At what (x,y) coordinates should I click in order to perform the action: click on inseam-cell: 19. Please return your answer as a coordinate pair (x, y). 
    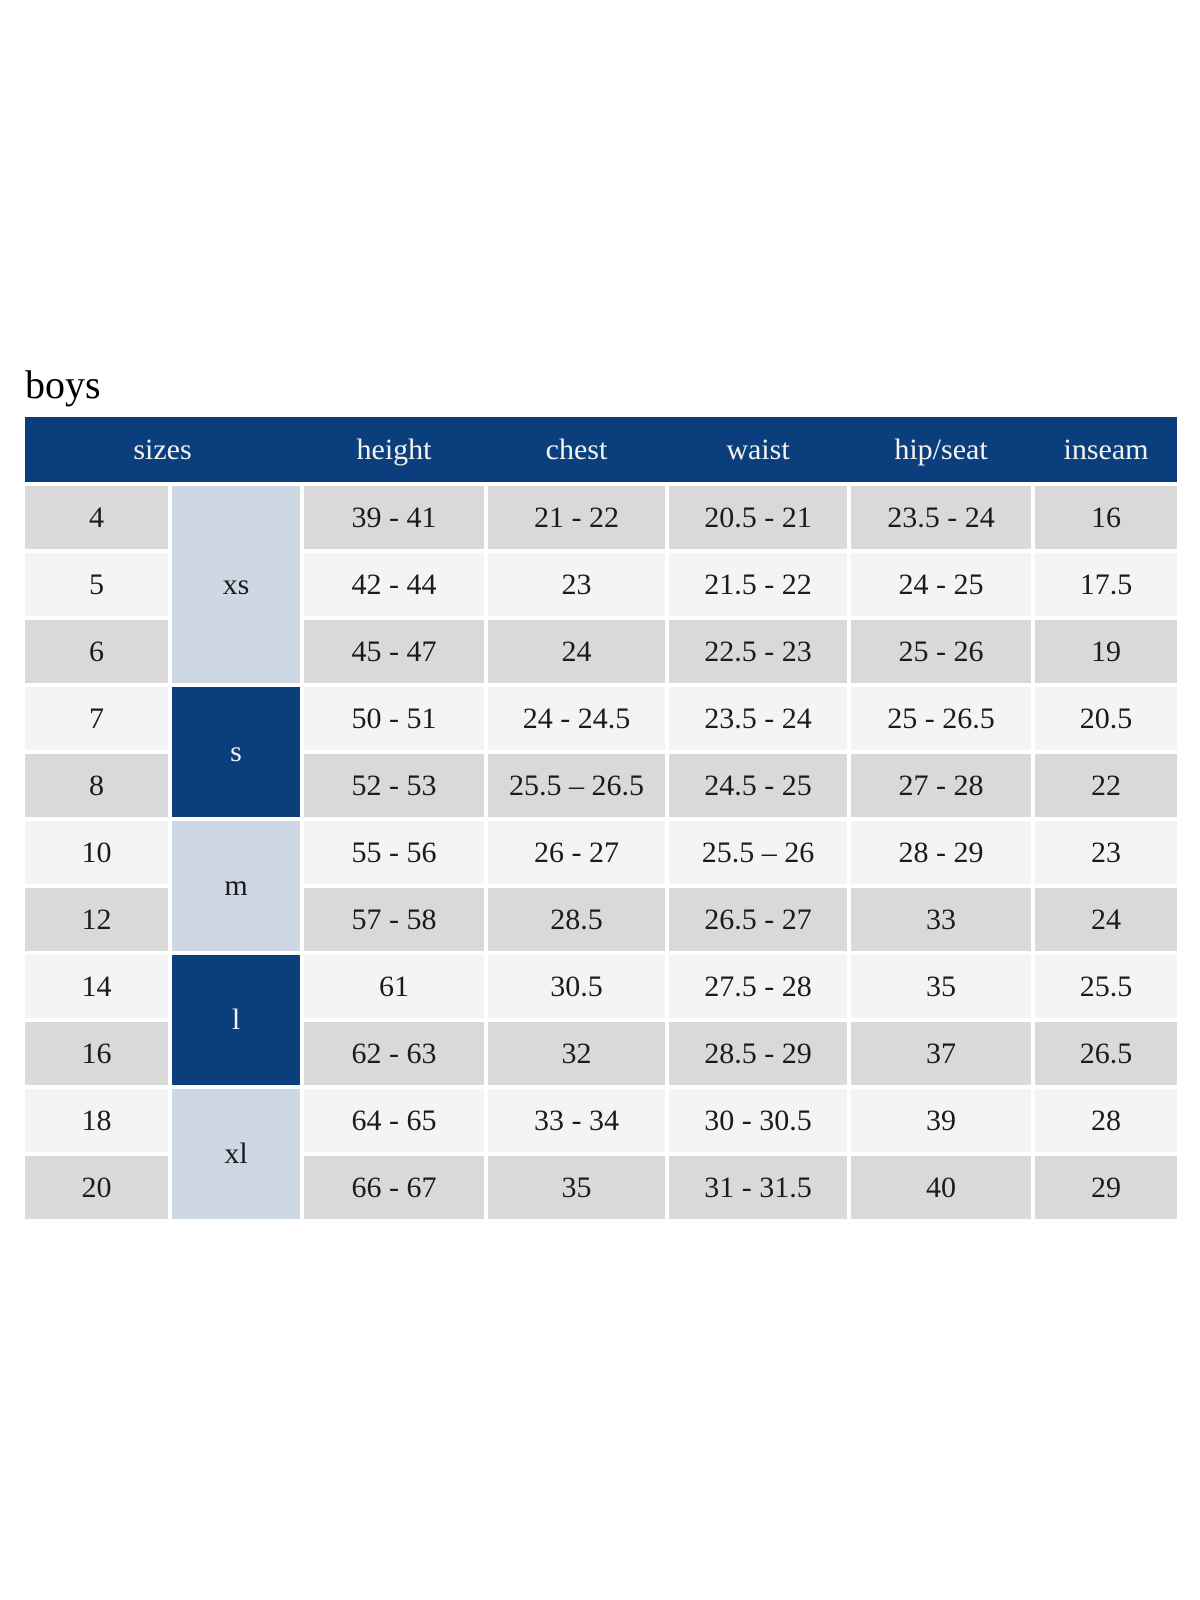
    Looking at the image, I should click on (1106, 651).